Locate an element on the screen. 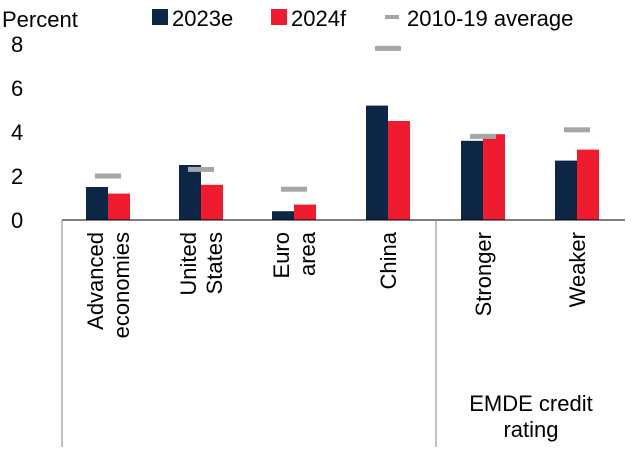 The image size is (640, 457). legend-swatch-2024f is located at coordinates (279, 17).